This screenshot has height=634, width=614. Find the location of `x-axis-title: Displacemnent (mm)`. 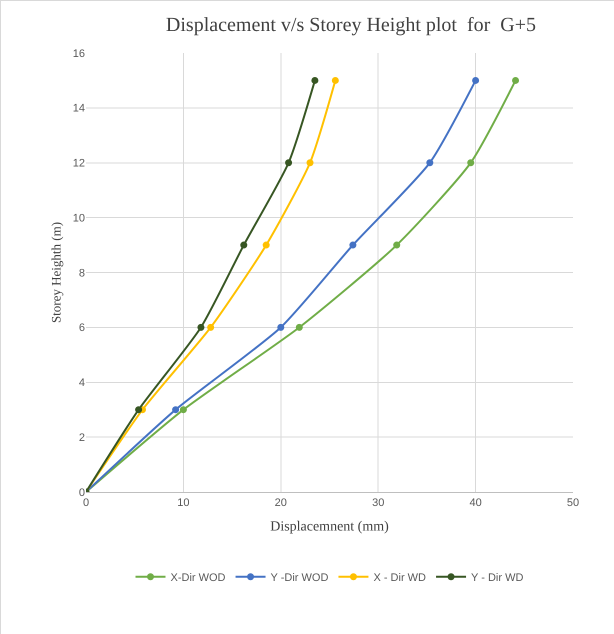

x-axis-title: Displacemnent (mm) is located at coordinates (330, 527).